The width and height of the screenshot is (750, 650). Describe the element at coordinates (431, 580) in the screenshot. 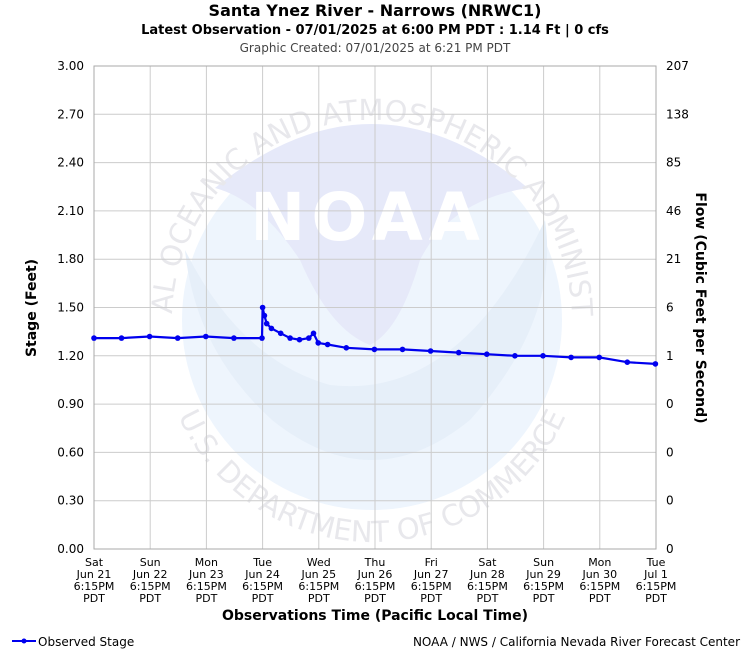

I see `x-tick-label: Fri Jun 27 6:15PM PDT` at that location.